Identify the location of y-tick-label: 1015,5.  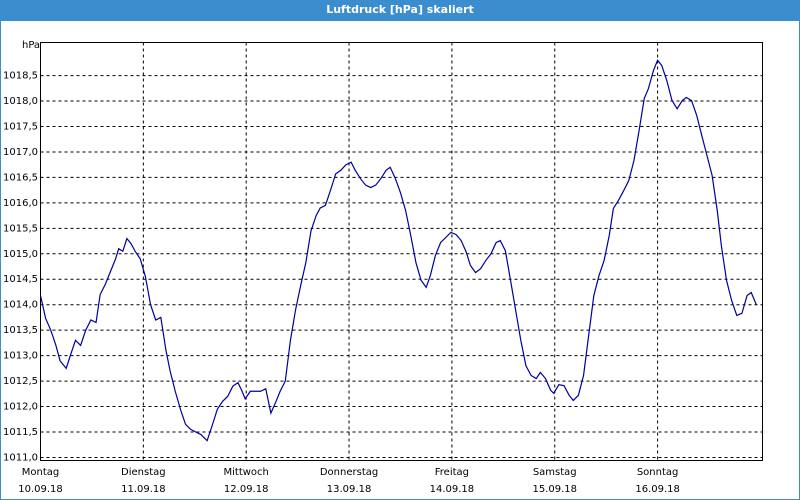
(20, 228).